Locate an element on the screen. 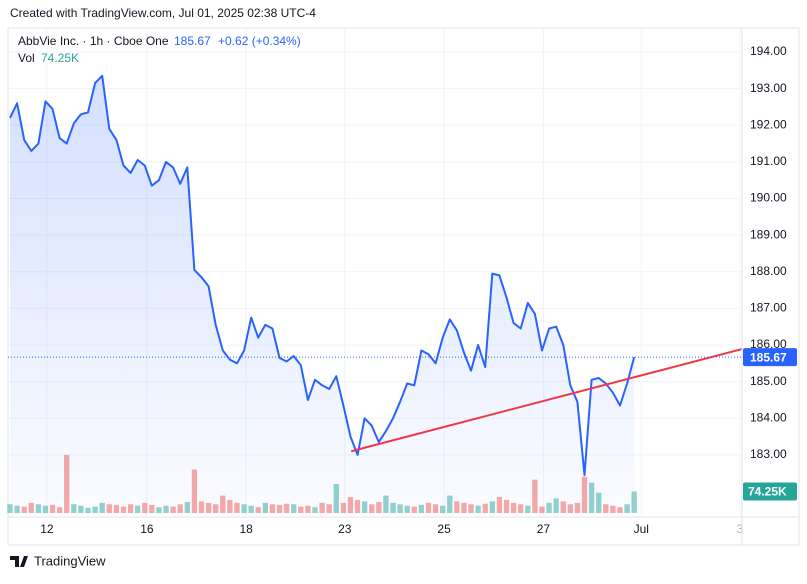  symbol-title: AbbVie Inc. · 1h · Cboe One is located at coordinates (93, 41).